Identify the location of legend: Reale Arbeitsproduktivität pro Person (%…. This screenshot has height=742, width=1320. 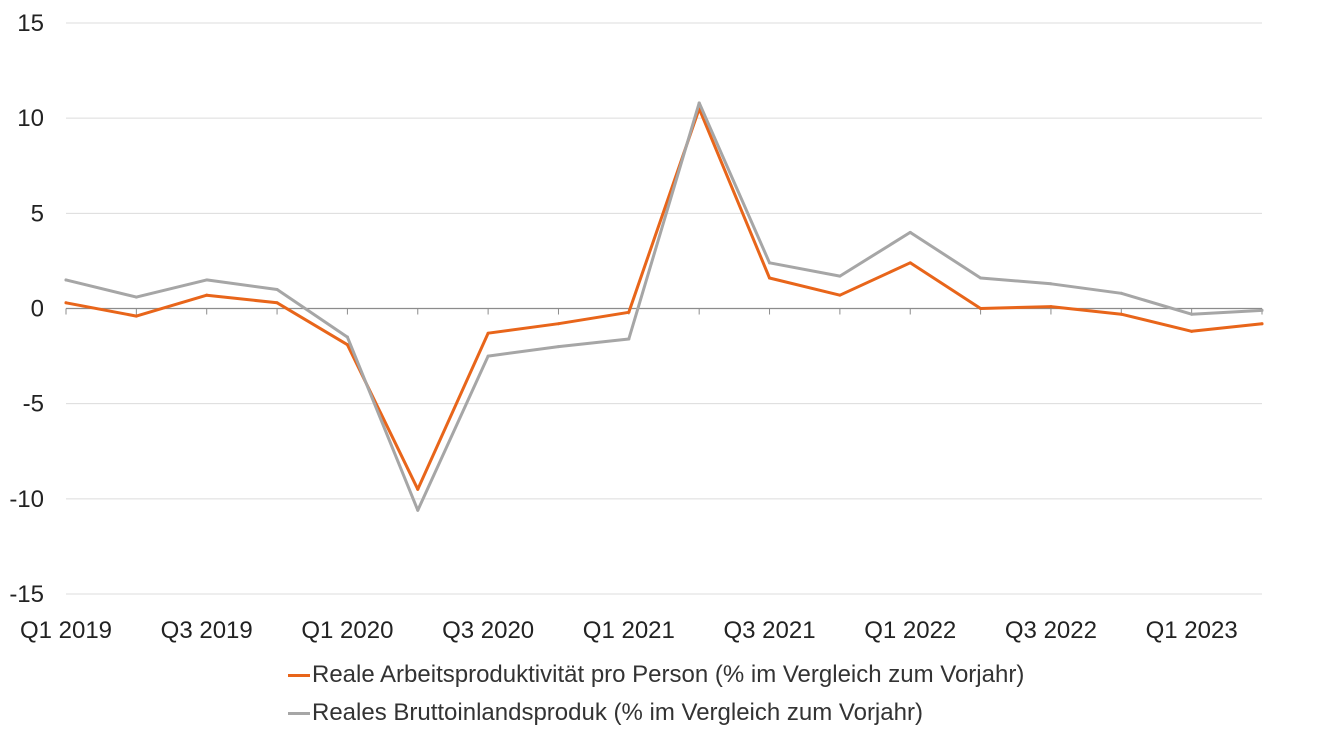
(656, 694).